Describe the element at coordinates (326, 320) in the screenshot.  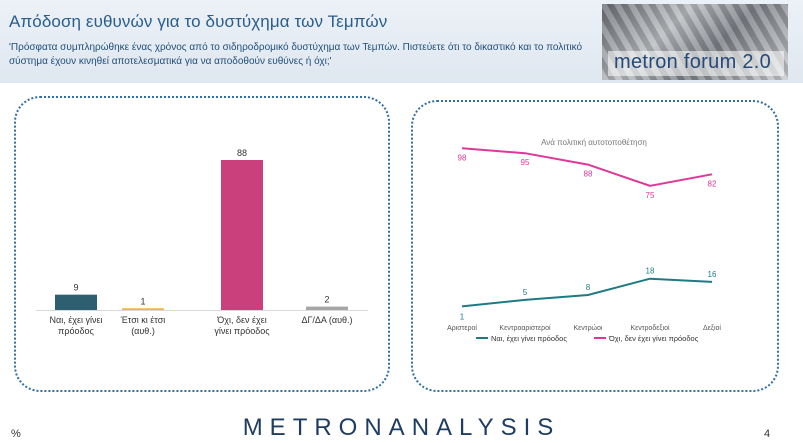
I see `bar-category-label: ΔΓ/ΔΑ (αυθ.)` at that location.